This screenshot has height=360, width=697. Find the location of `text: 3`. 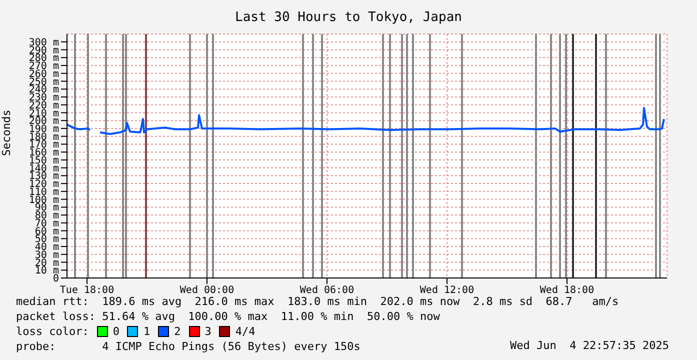

text: 3 is located at coordinates (208, 331).